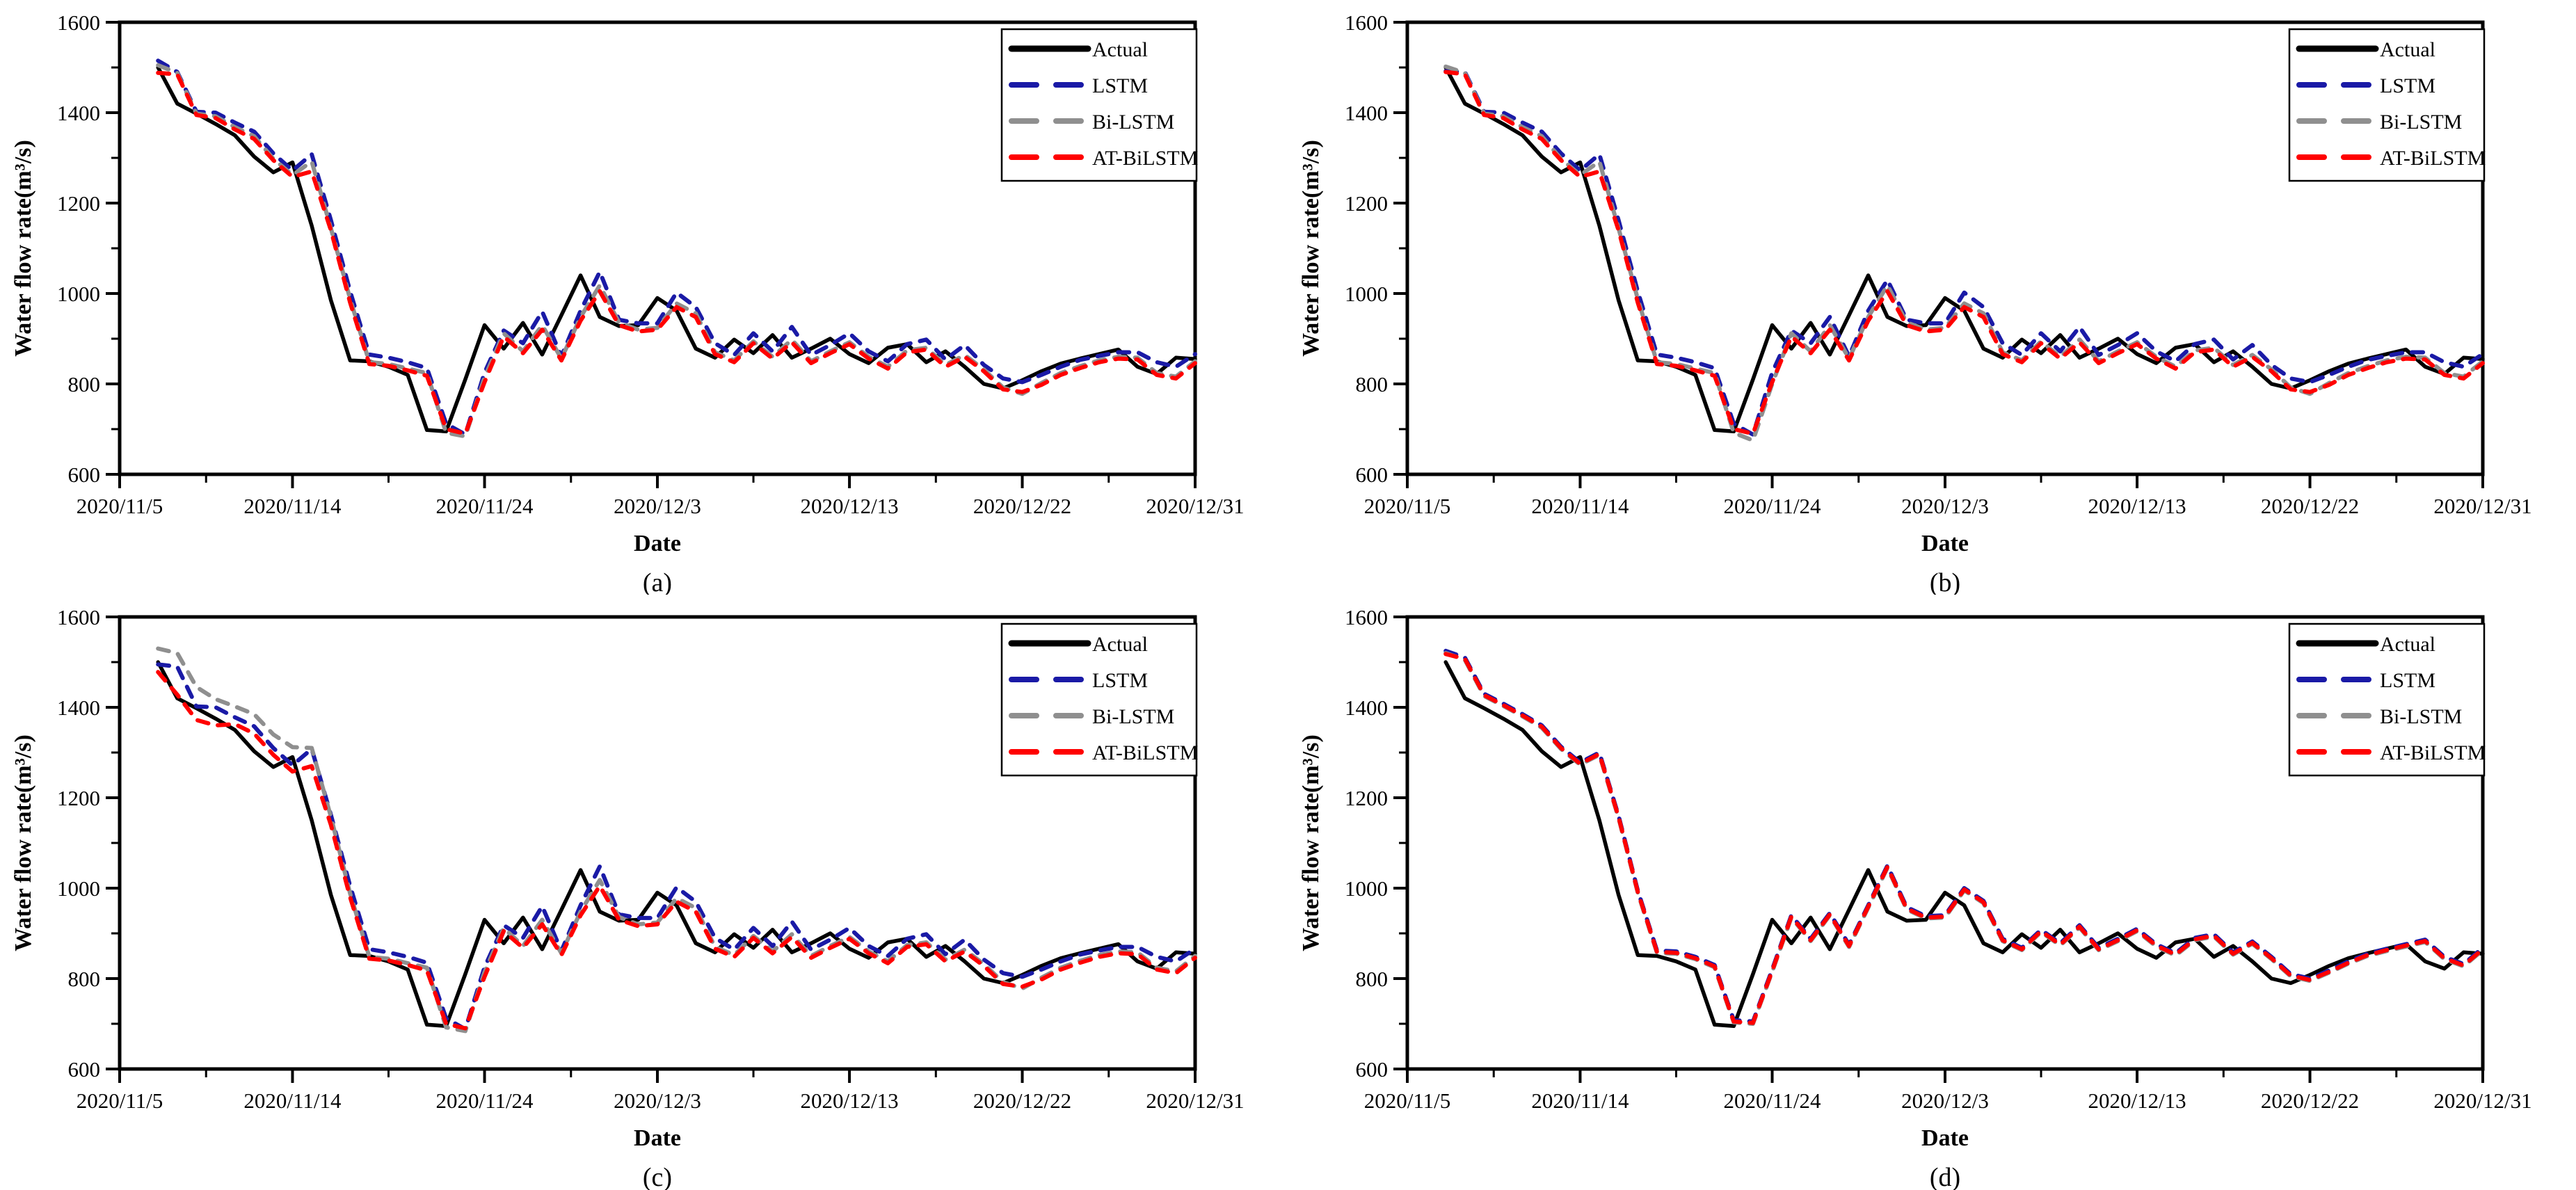  Describe the element at coordinates (1945, 581) in the screenshot. I see `subplot-caption: (b)` at that location.